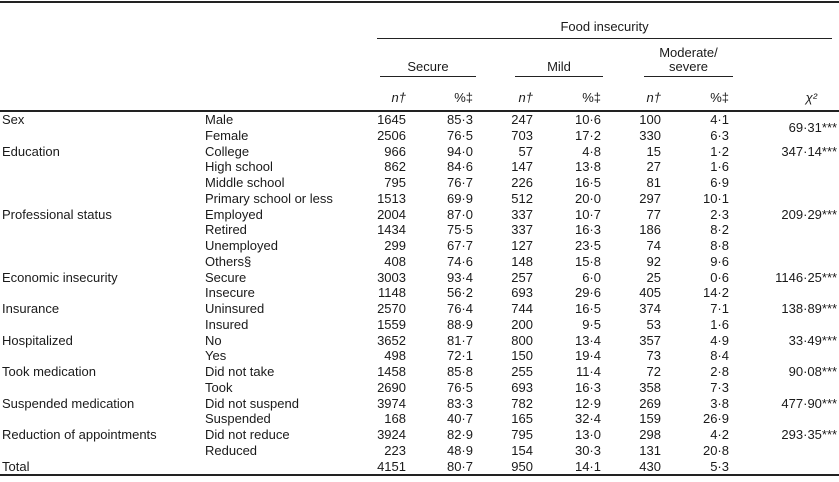  Describe the element at coordinates (701, 94) in the screenshot. I see `col-header-pct-moderate-severe: %‡` at that location.